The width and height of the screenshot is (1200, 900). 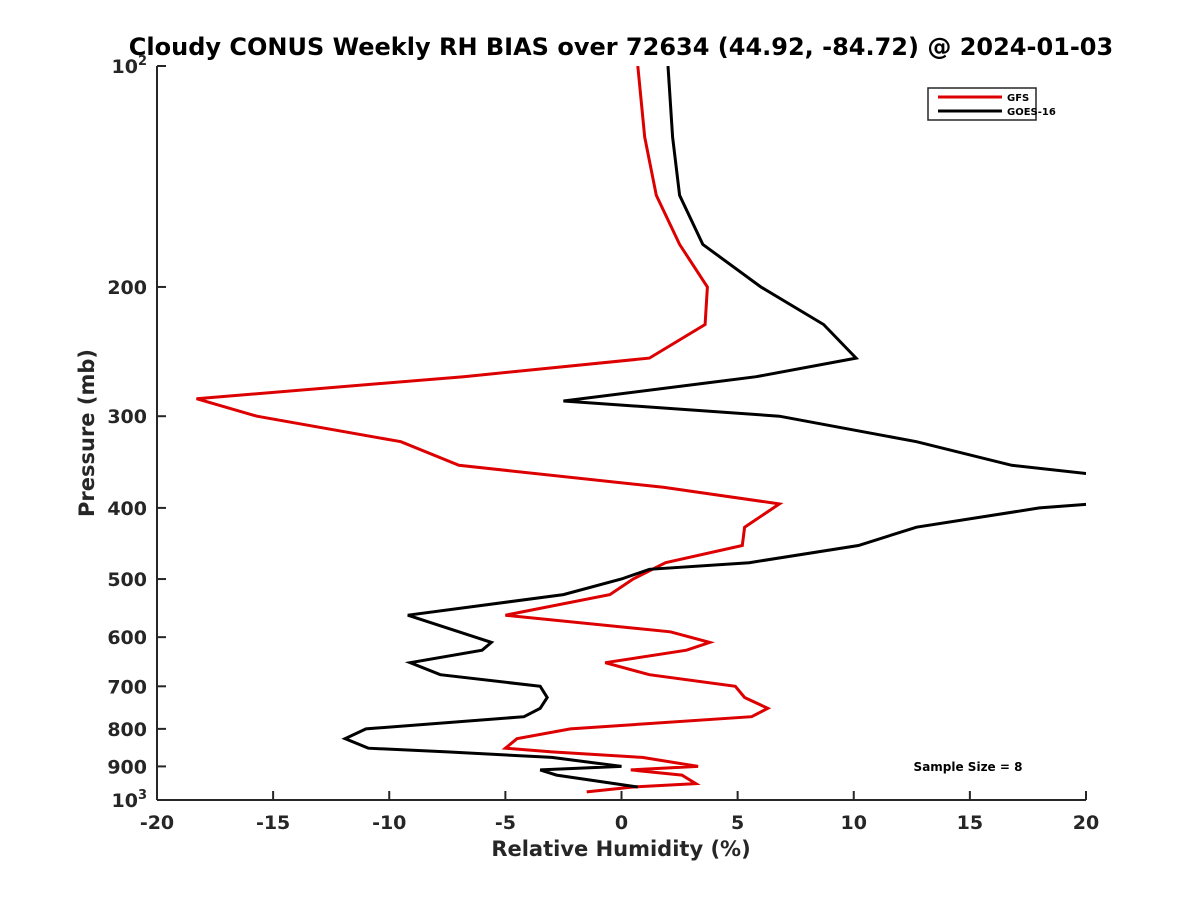 I want to click on x-tick-label: -20, so click(x=157, y=823).